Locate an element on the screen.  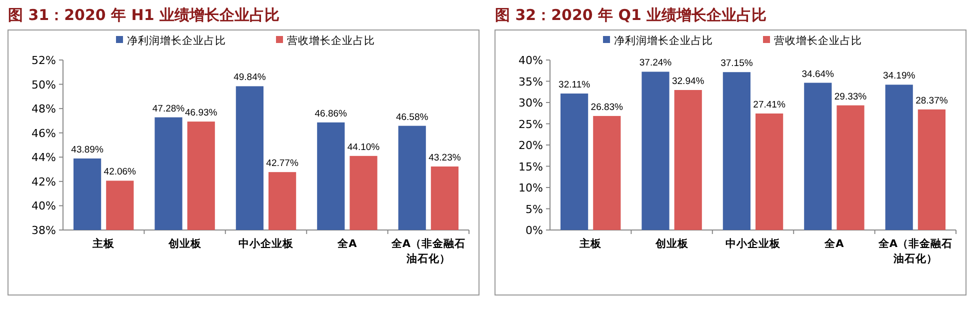
data-label: 26.83% is located at coordinates (607, 107).